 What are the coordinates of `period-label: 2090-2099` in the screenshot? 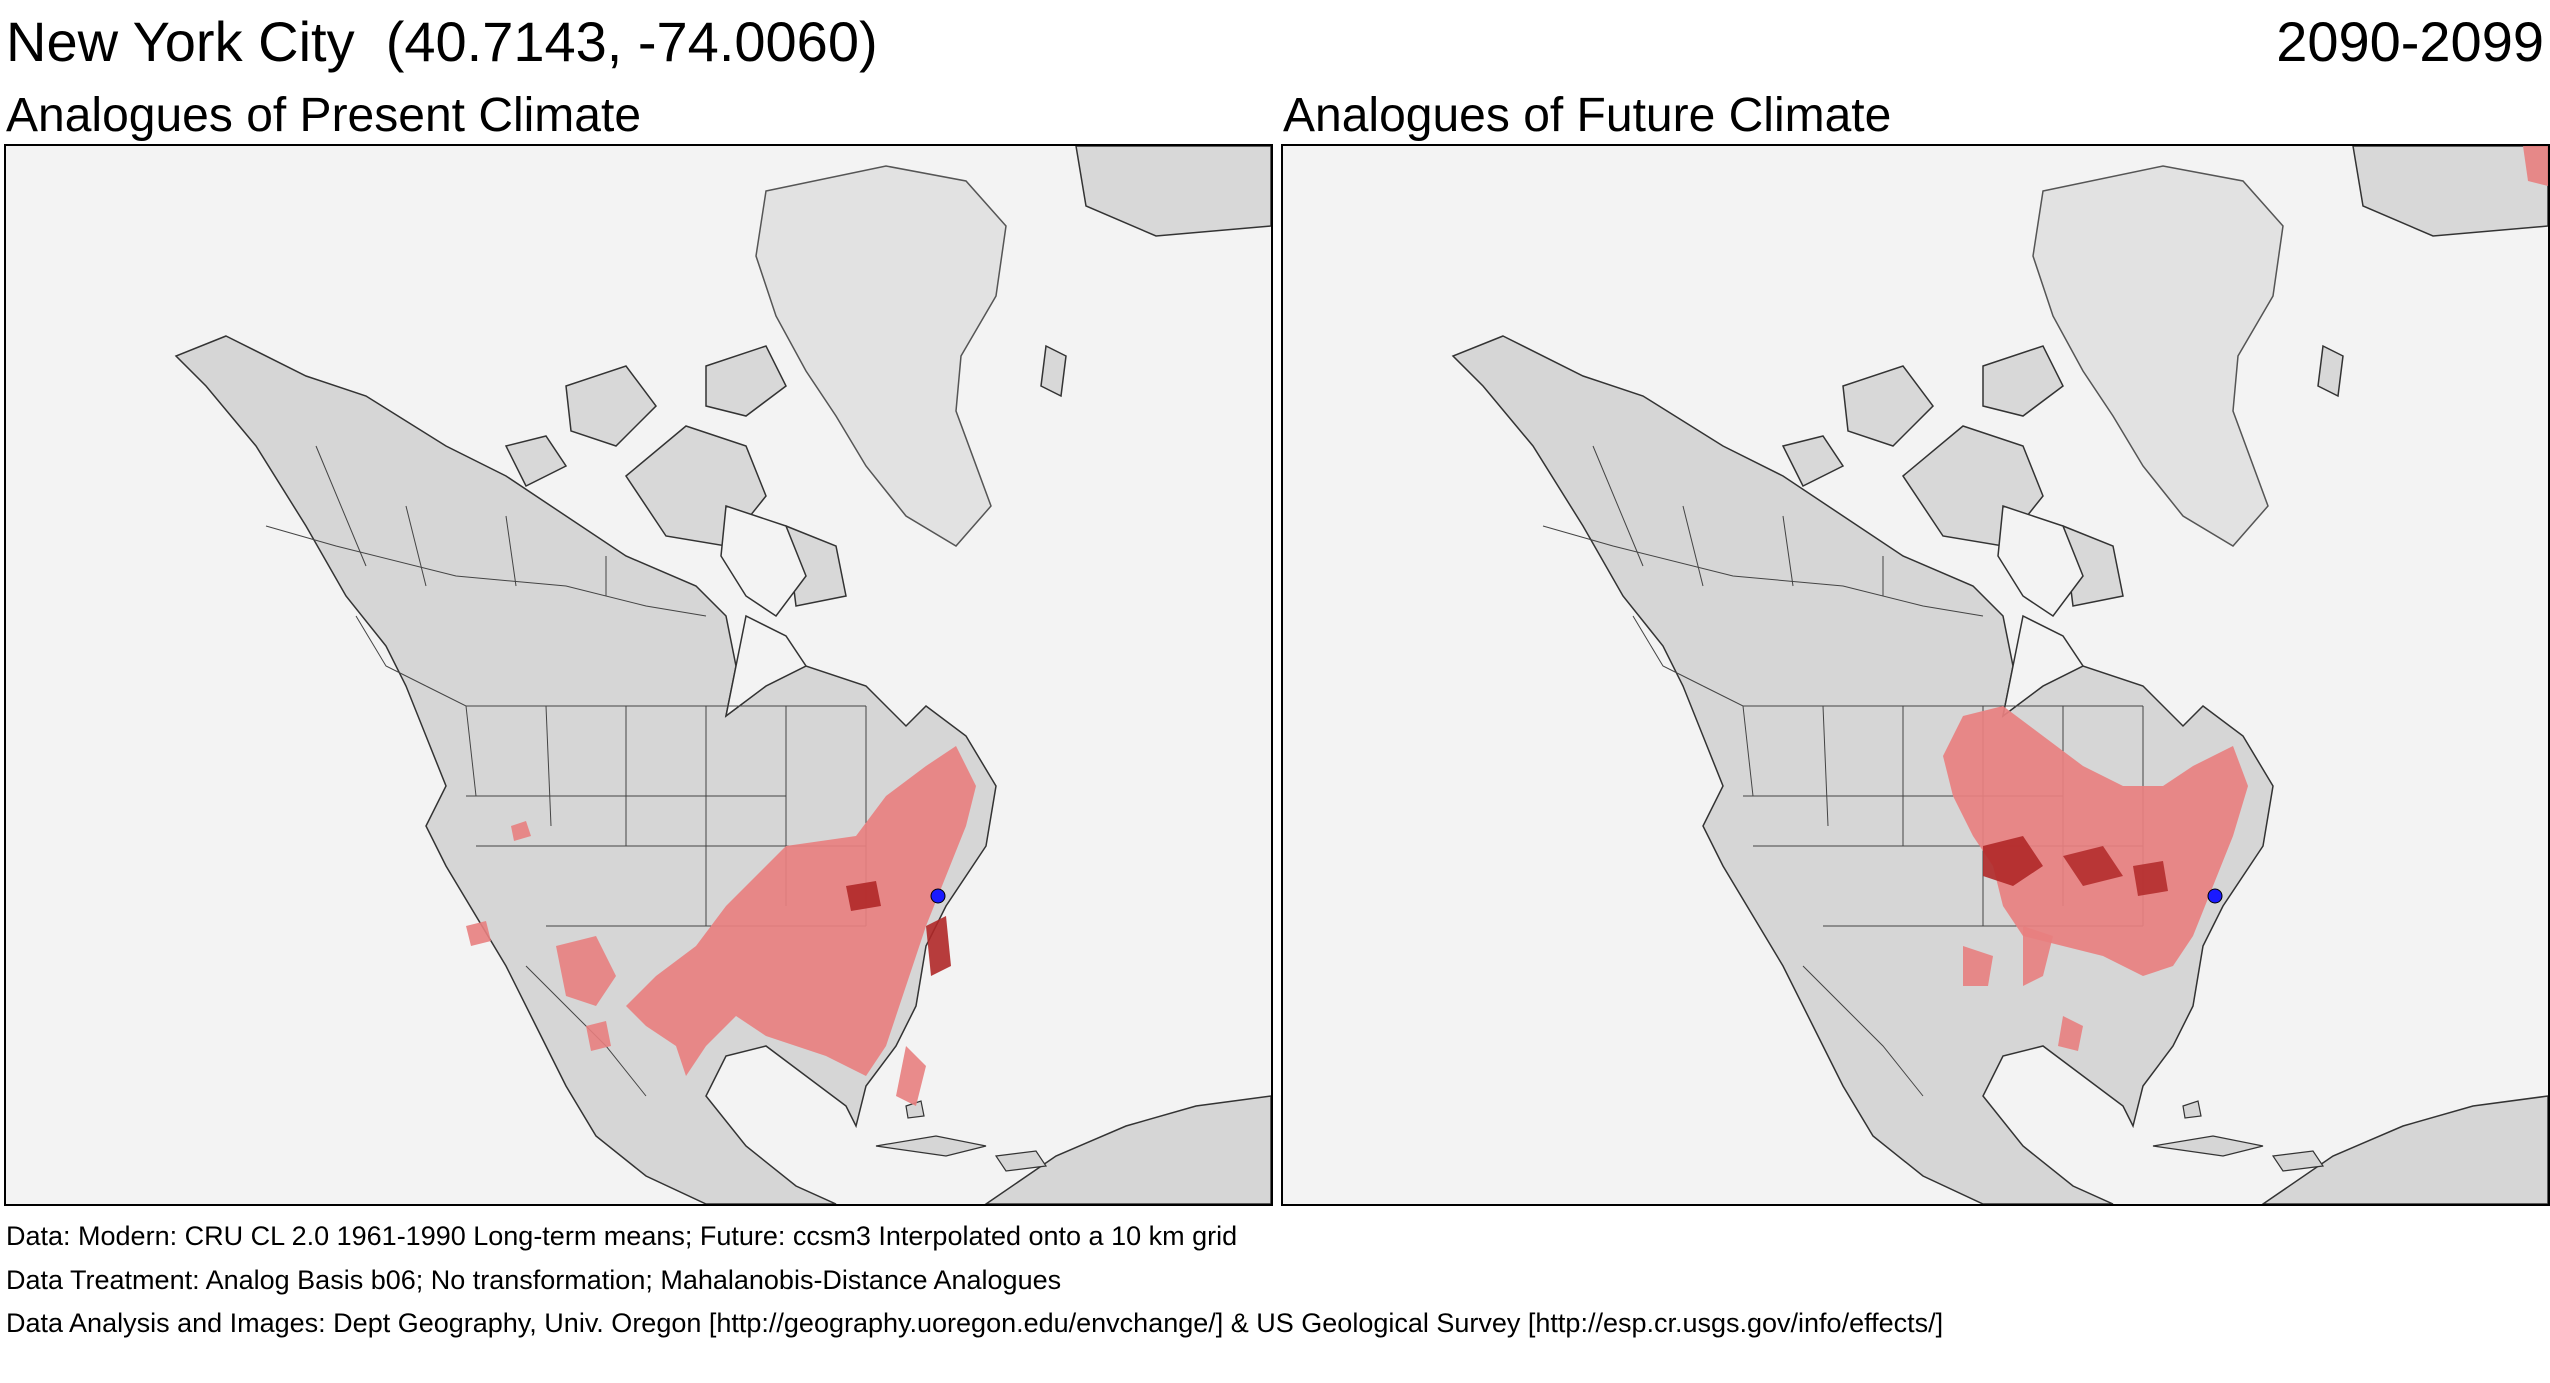 It's located at (2410, 41).